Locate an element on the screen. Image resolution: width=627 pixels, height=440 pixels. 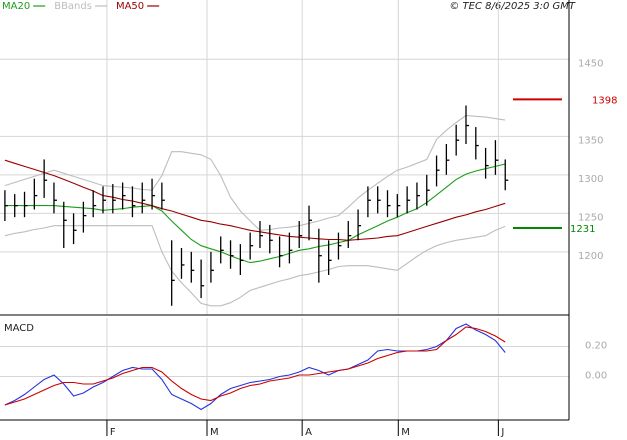
y-tick-label: 1200 is located at coordinates (590, 256).